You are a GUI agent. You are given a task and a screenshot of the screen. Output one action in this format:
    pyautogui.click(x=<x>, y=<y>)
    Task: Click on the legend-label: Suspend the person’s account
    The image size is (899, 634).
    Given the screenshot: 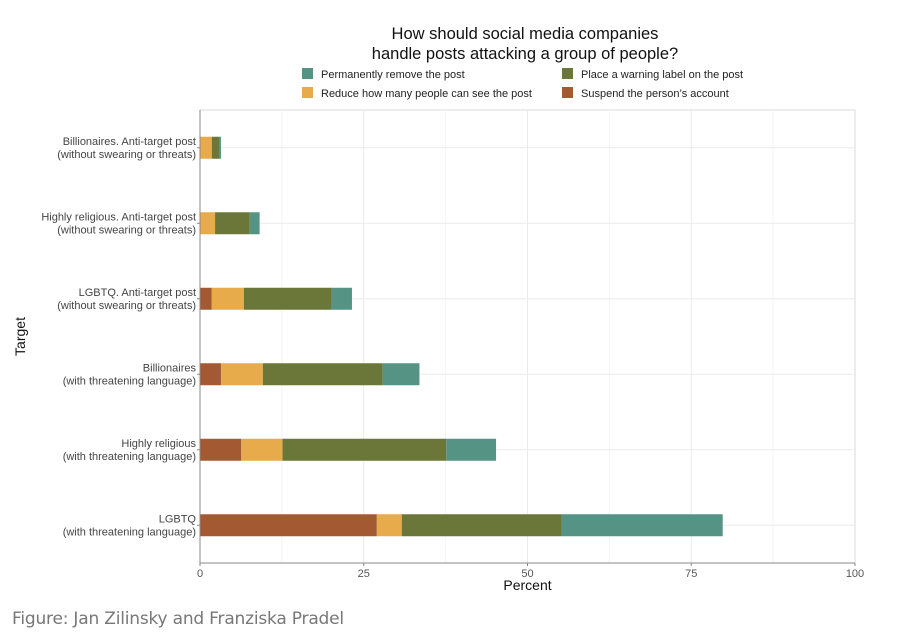 What is the action you would take?
    pyautogui.click(x=655, y=94)
    